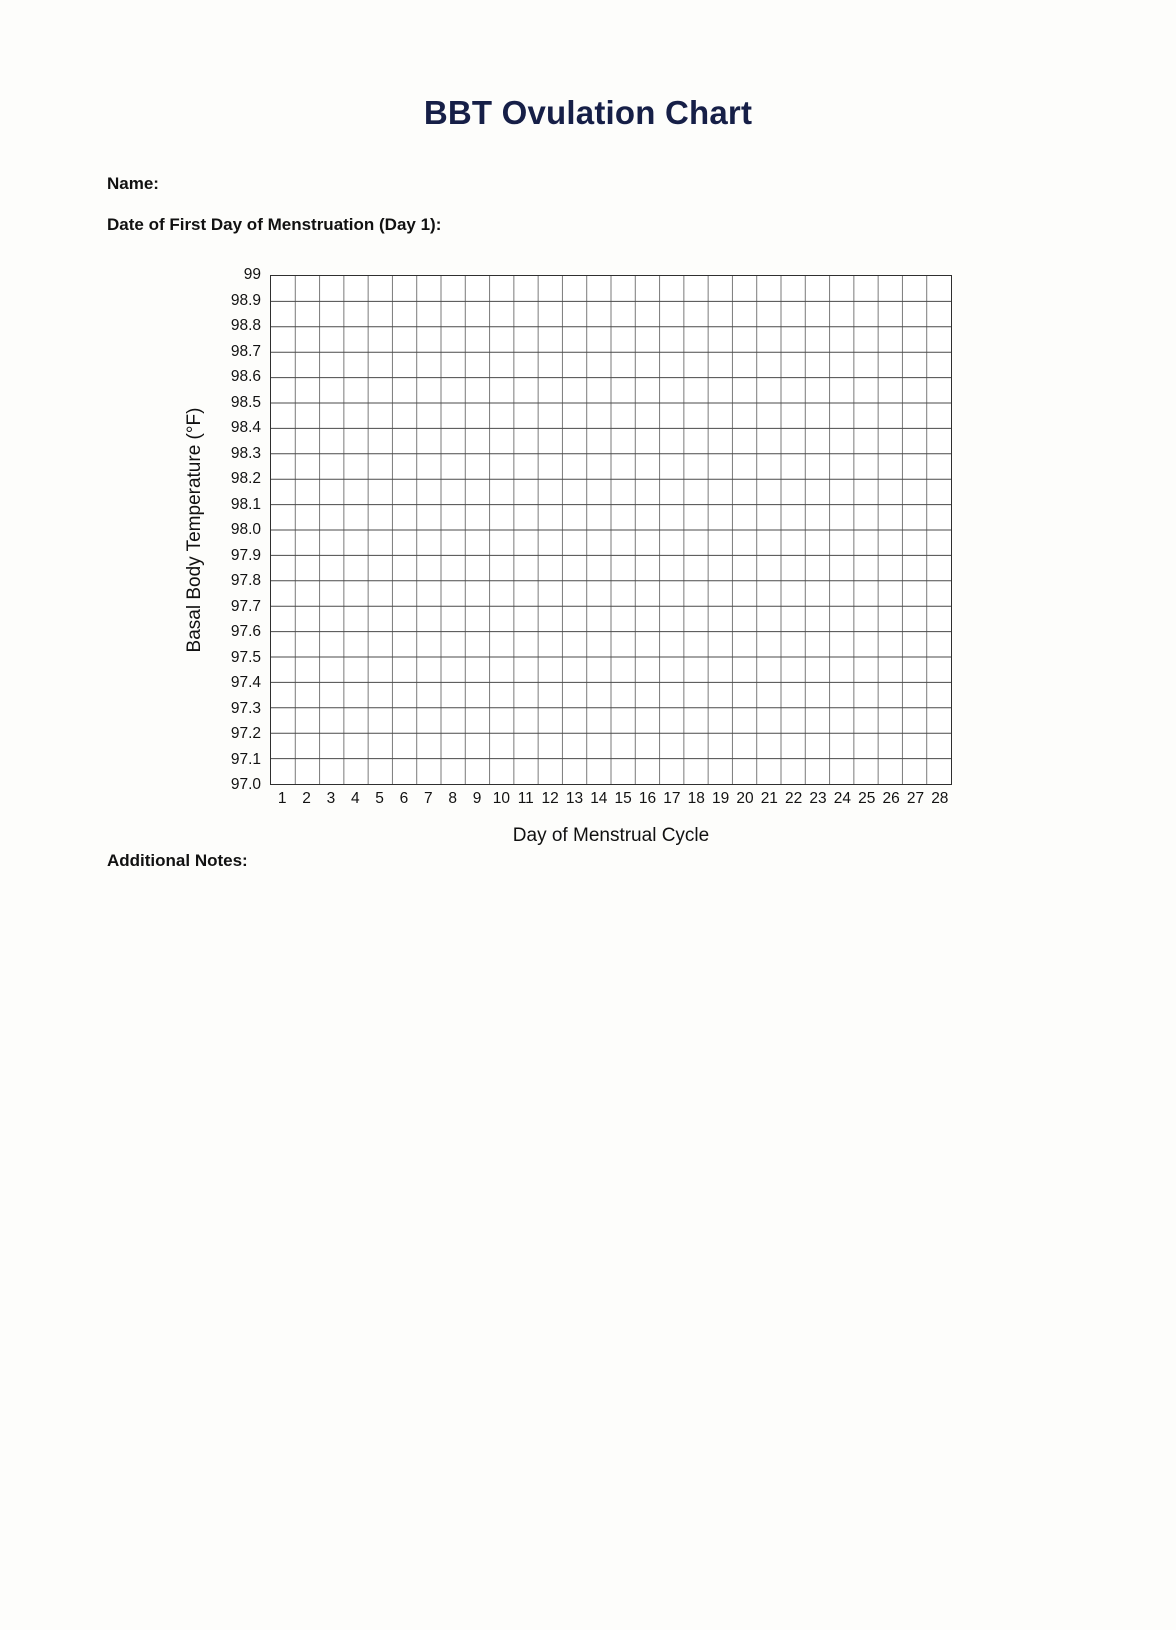 The width and height of the screenshot is (1176, 1630). Describe the element at coordinates (245, 784) in the screenshot. I see `y-axis-tick: 97.0` at that location.